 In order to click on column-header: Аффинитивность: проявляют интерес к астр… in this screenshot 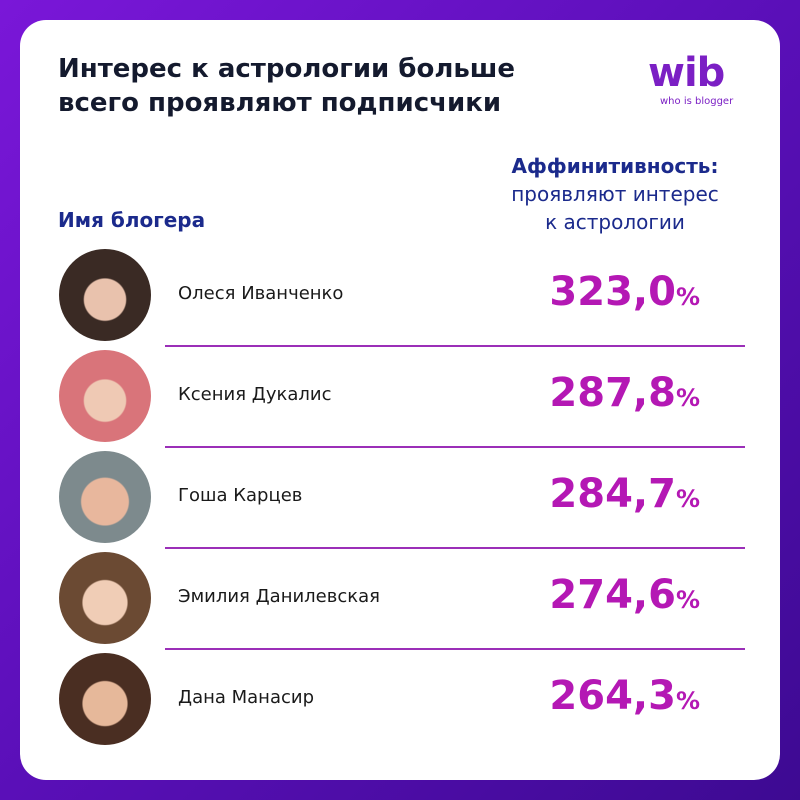, I will do `click(615, 194)`.